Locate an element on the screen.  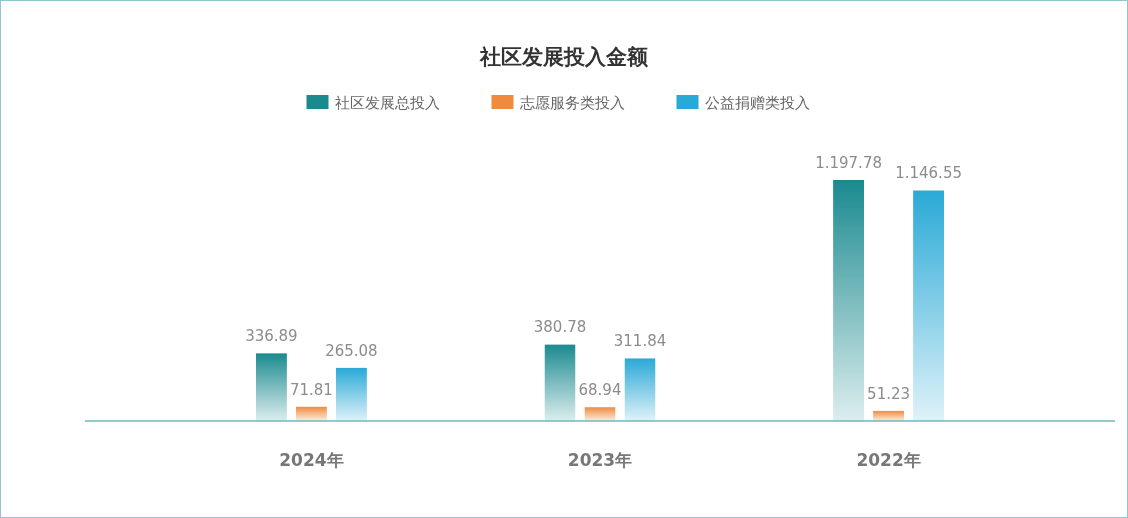
legend-label: 社区发展总投入 is located at coordinates (387, 103).